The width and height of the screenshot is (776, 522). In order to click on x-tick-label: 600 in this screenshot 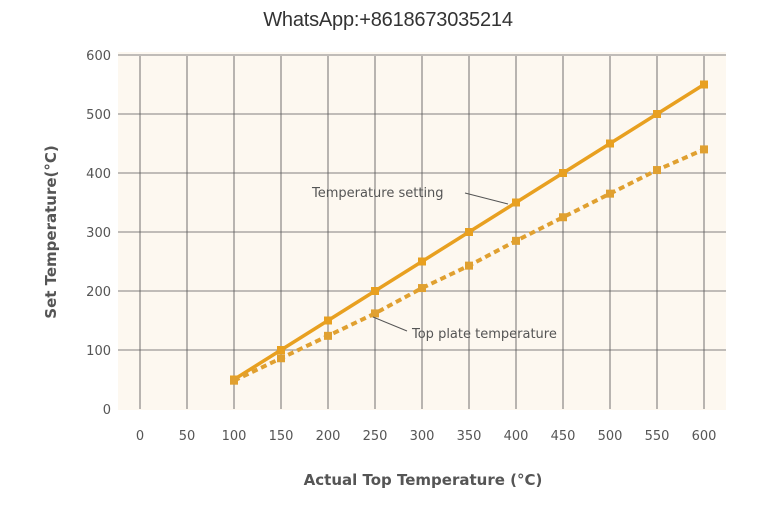, I will do `click(704, 436)`.